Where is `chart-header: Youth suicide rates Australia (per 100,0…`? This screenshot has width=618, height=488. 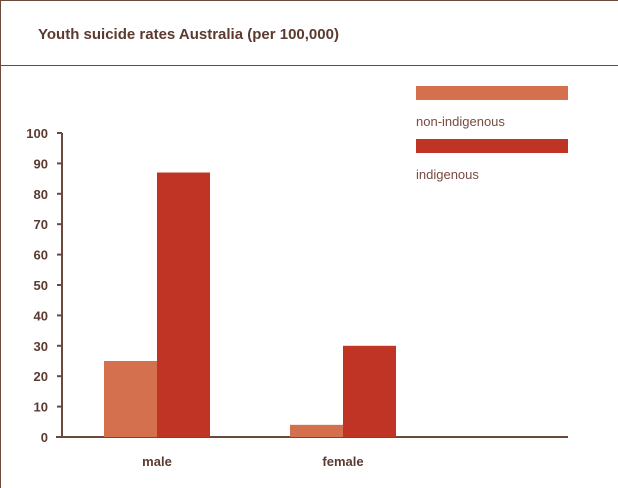
chart-header: Youth suicide rates Australia (per 100,0… is located at coordinates (309, 33).